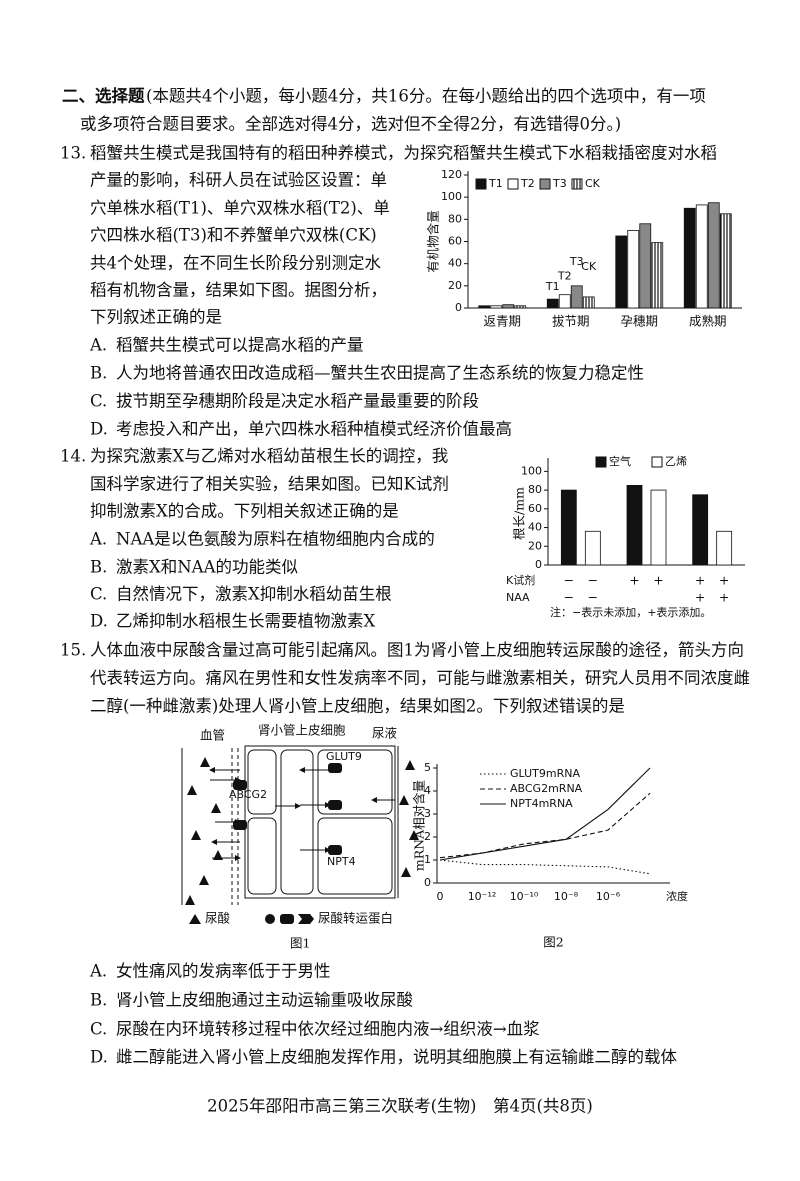 This screenshot has height=1181, width=800. I want to click on y-tick-label: 1, so click(427, 859).